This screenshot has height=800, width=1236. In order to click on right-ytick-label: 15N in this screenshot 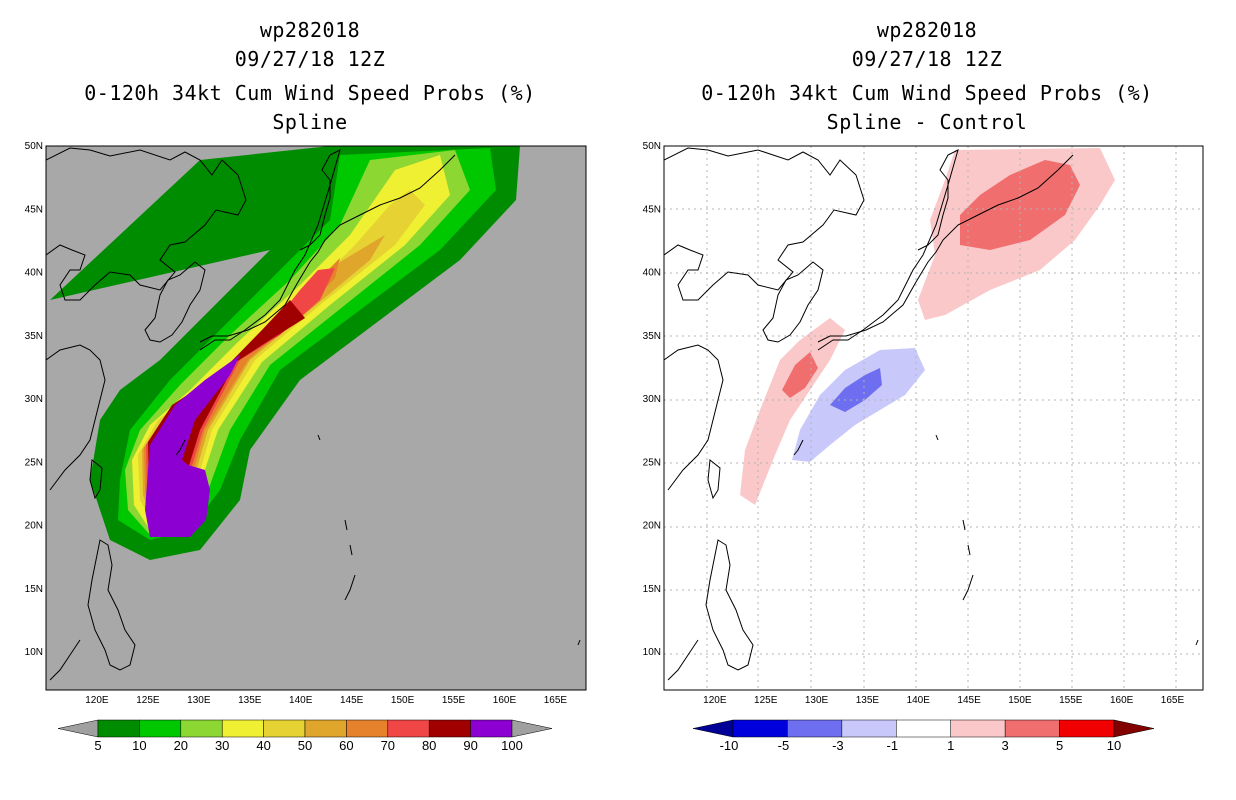, I will do `click(652, 589)`.